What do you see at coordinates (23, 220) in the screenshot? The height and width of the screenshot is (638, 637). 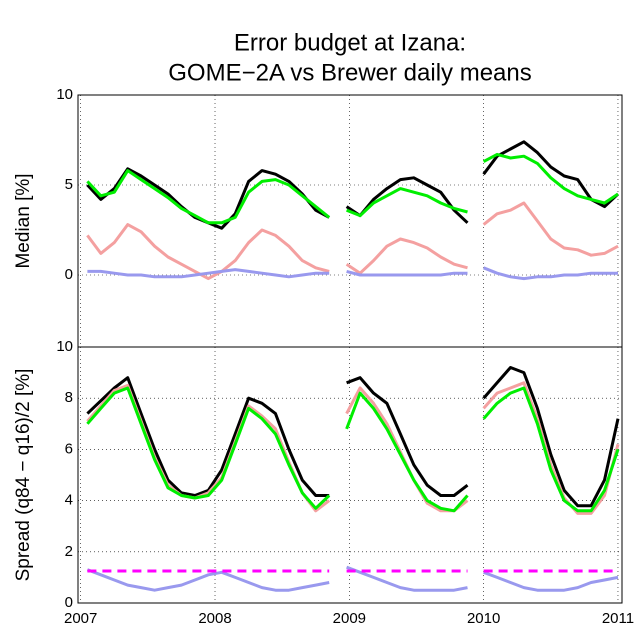 I see `y-axis-label: Median [%]` at bounding box center [23, 220].